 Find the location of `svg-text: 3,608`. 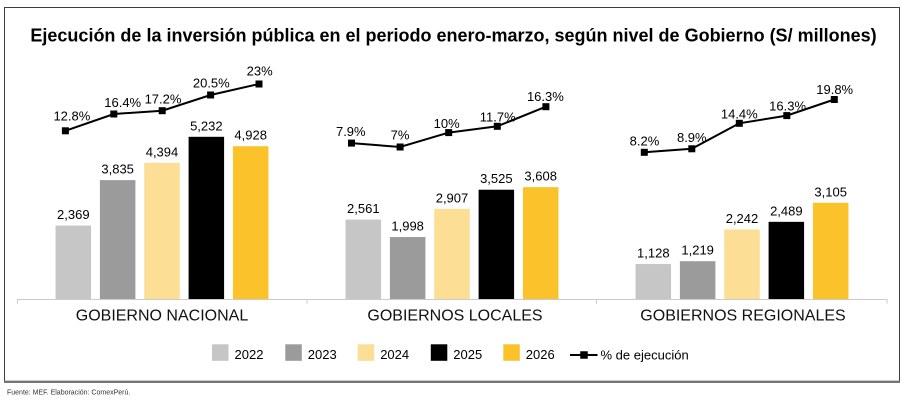

svg-text: 3,608 is located at coordinates (540, 176).